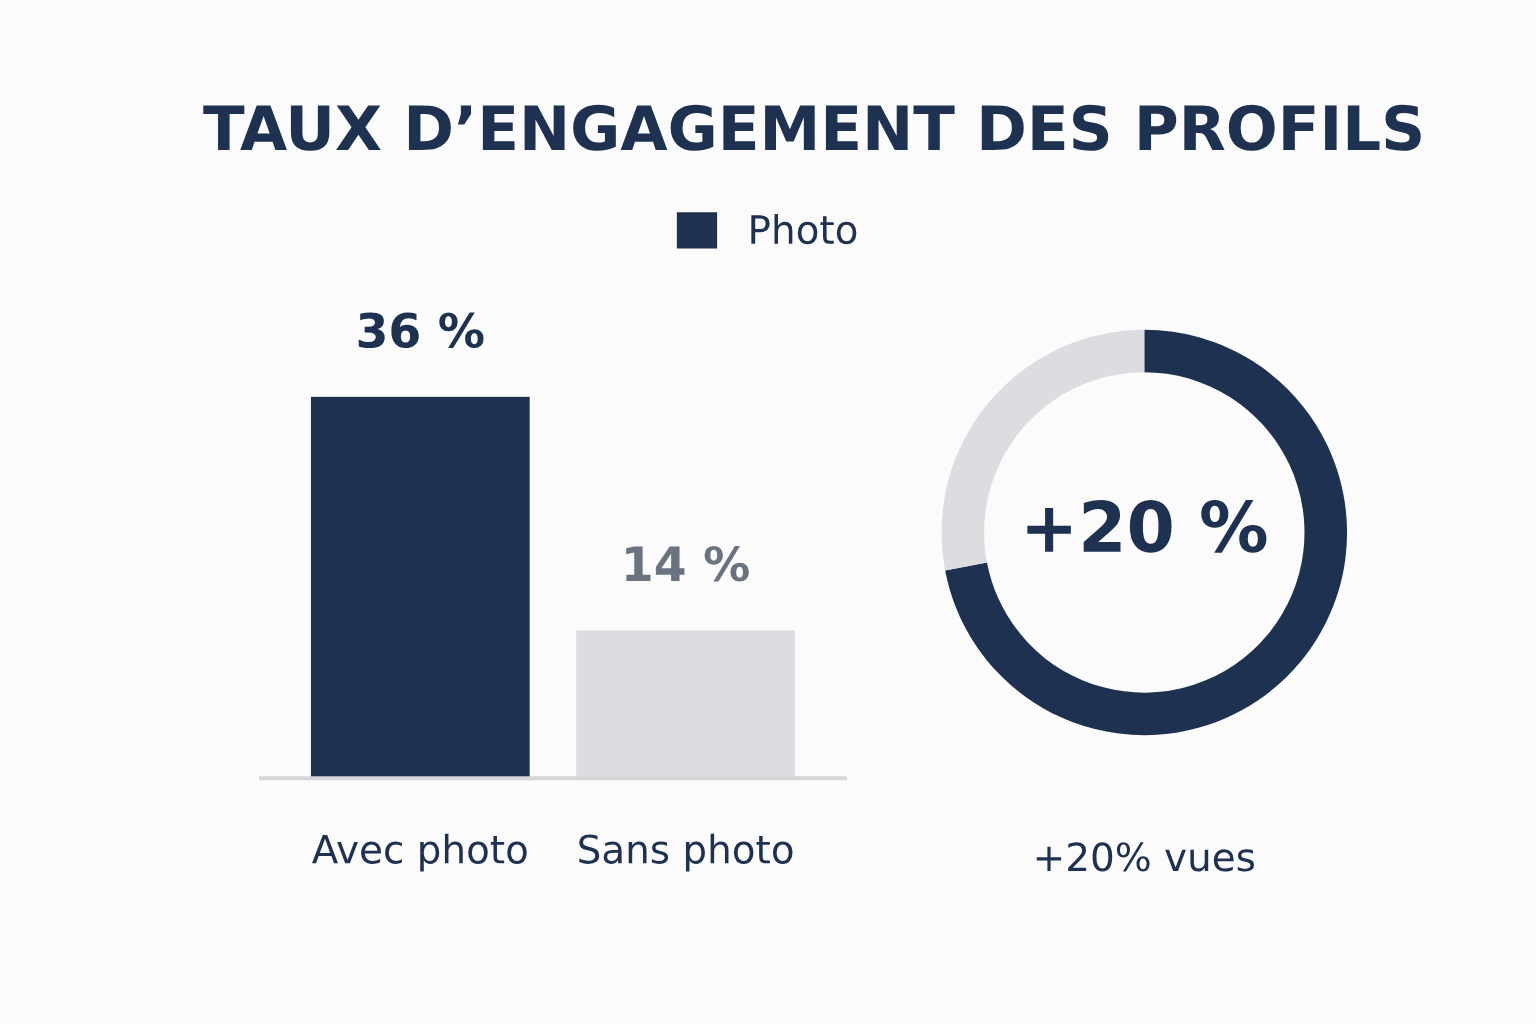 Image resolution: width=1536 pixels, height=1024 pixels. I want to click on chart-title: TAUX D’ENGAGEMENT DES PROFILS, so click(812, 127).